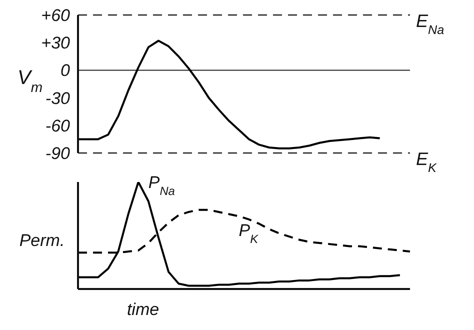  Describe the element at coordinates (58, 126) in the screenshot. I see `y-tick-label: -60` at that location.